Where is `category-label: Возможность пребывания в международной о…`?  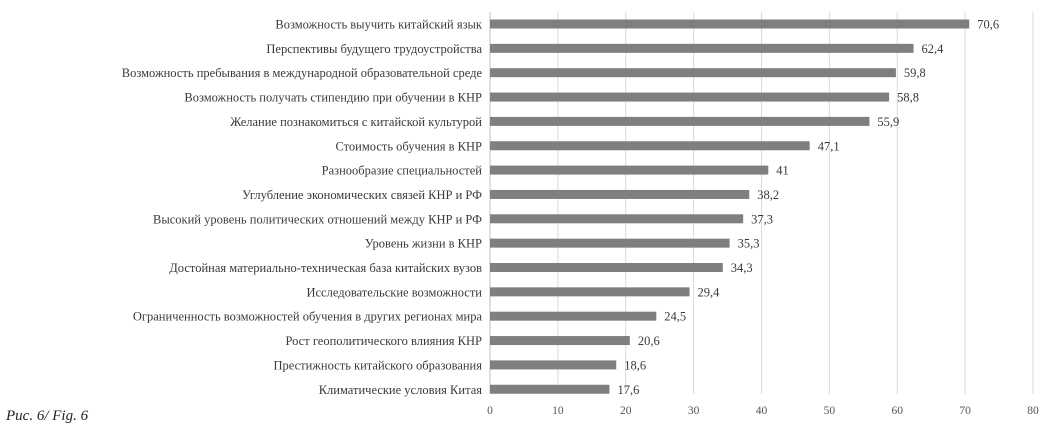 category-label: Возможность пребывания в международной о… is located at coordinates (302, 73).